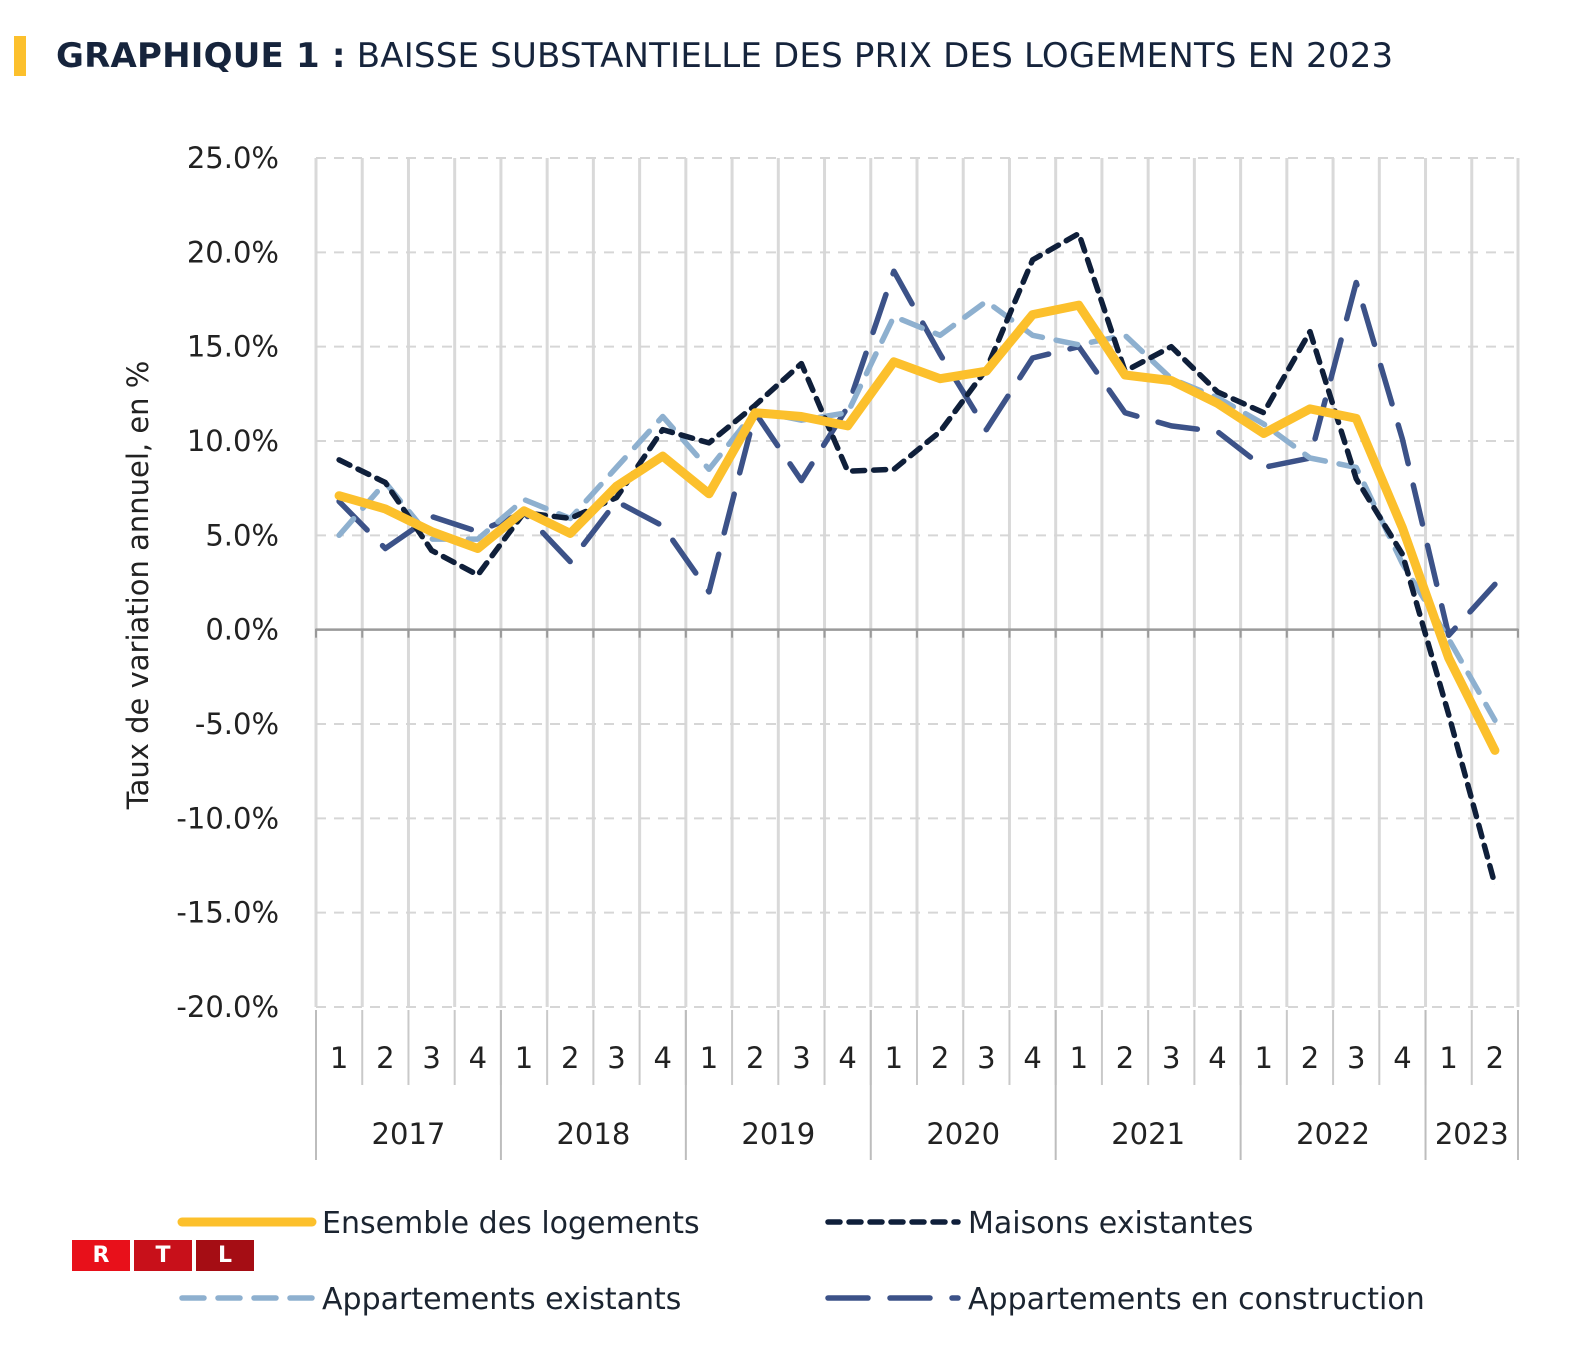  I want to click on legend-label: Ensemble des logements, so click(511, 1223).